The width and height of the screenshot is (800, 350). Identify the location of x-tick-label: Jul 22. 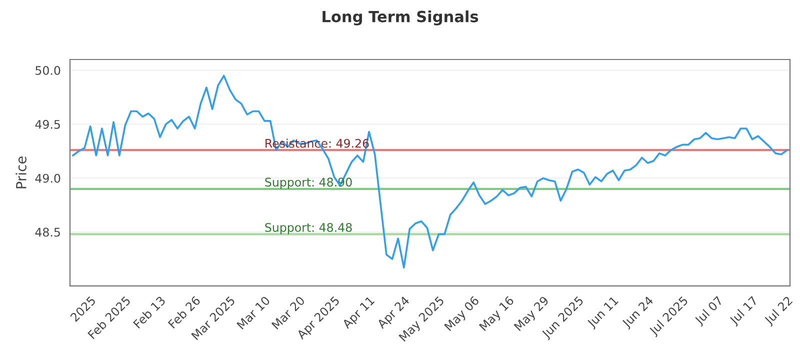
(778, 311).